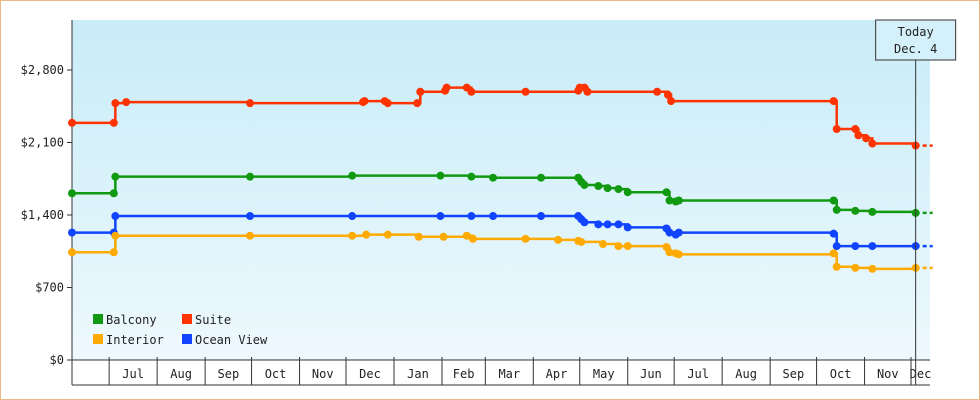 This screenshot has height=400, width=980. What do you see at coordinates (49, 288) in the screenshot?
I see `y-tick-label: $700` at bounding box center [49, 288].